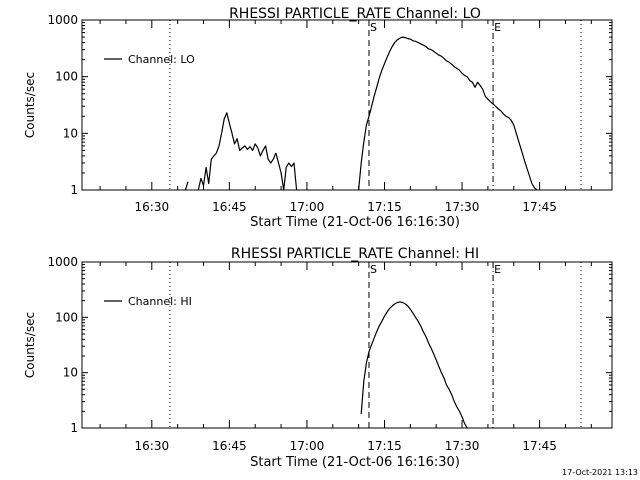 This screenshot has height=480, width=640. Describe the element at coordinates (355, 14) in the screenshot. I see `chart-title: RHESSI PARTICLE_RATE Channel: LO` at that location.